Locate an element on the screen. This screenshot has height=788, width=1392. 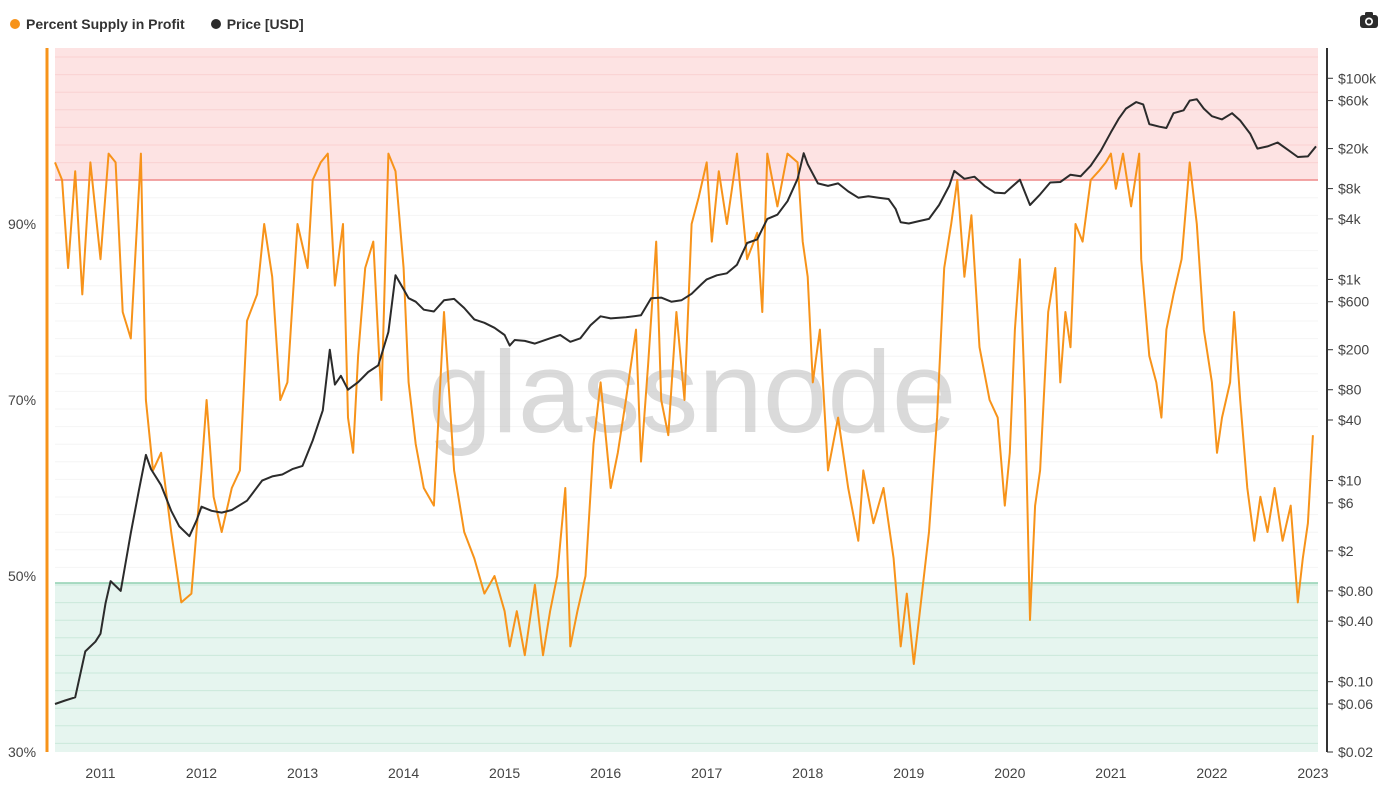
x-tick-label: 2020 is located at coordinates (1009, 773).